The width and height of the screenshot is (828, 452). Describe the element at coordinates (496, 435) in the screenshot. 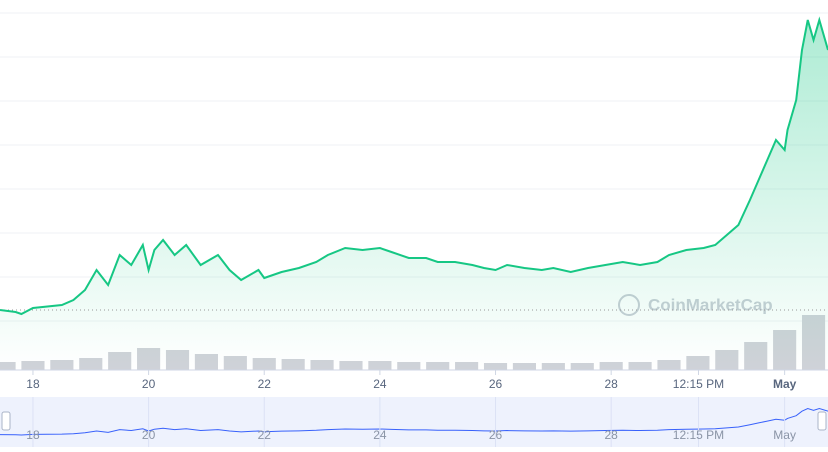

I see `navigator-tick-label: 26` at that location.